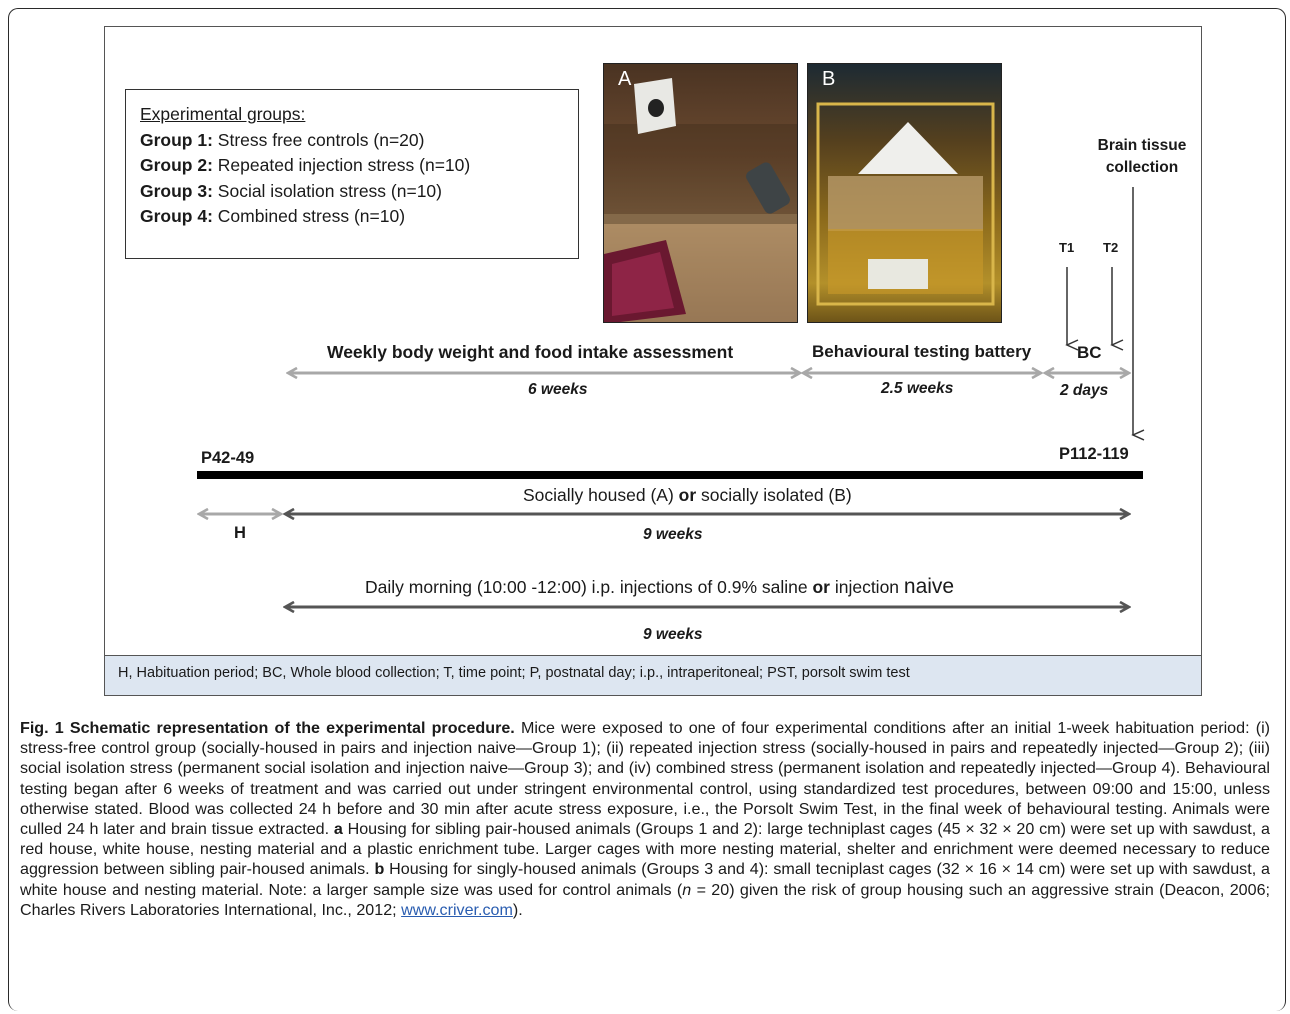 The height and width of the screenshot is (1014, 1290). I want to click on group-1: Group 1: Stress free controls (n=20), so click(359, 141).